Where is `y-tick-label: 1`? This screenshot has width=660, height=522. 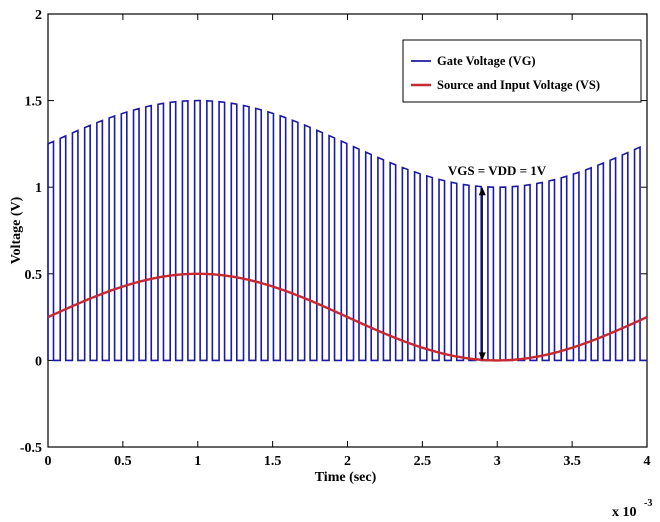 y-tick-label: 1 is located at coordinates (38, 188).